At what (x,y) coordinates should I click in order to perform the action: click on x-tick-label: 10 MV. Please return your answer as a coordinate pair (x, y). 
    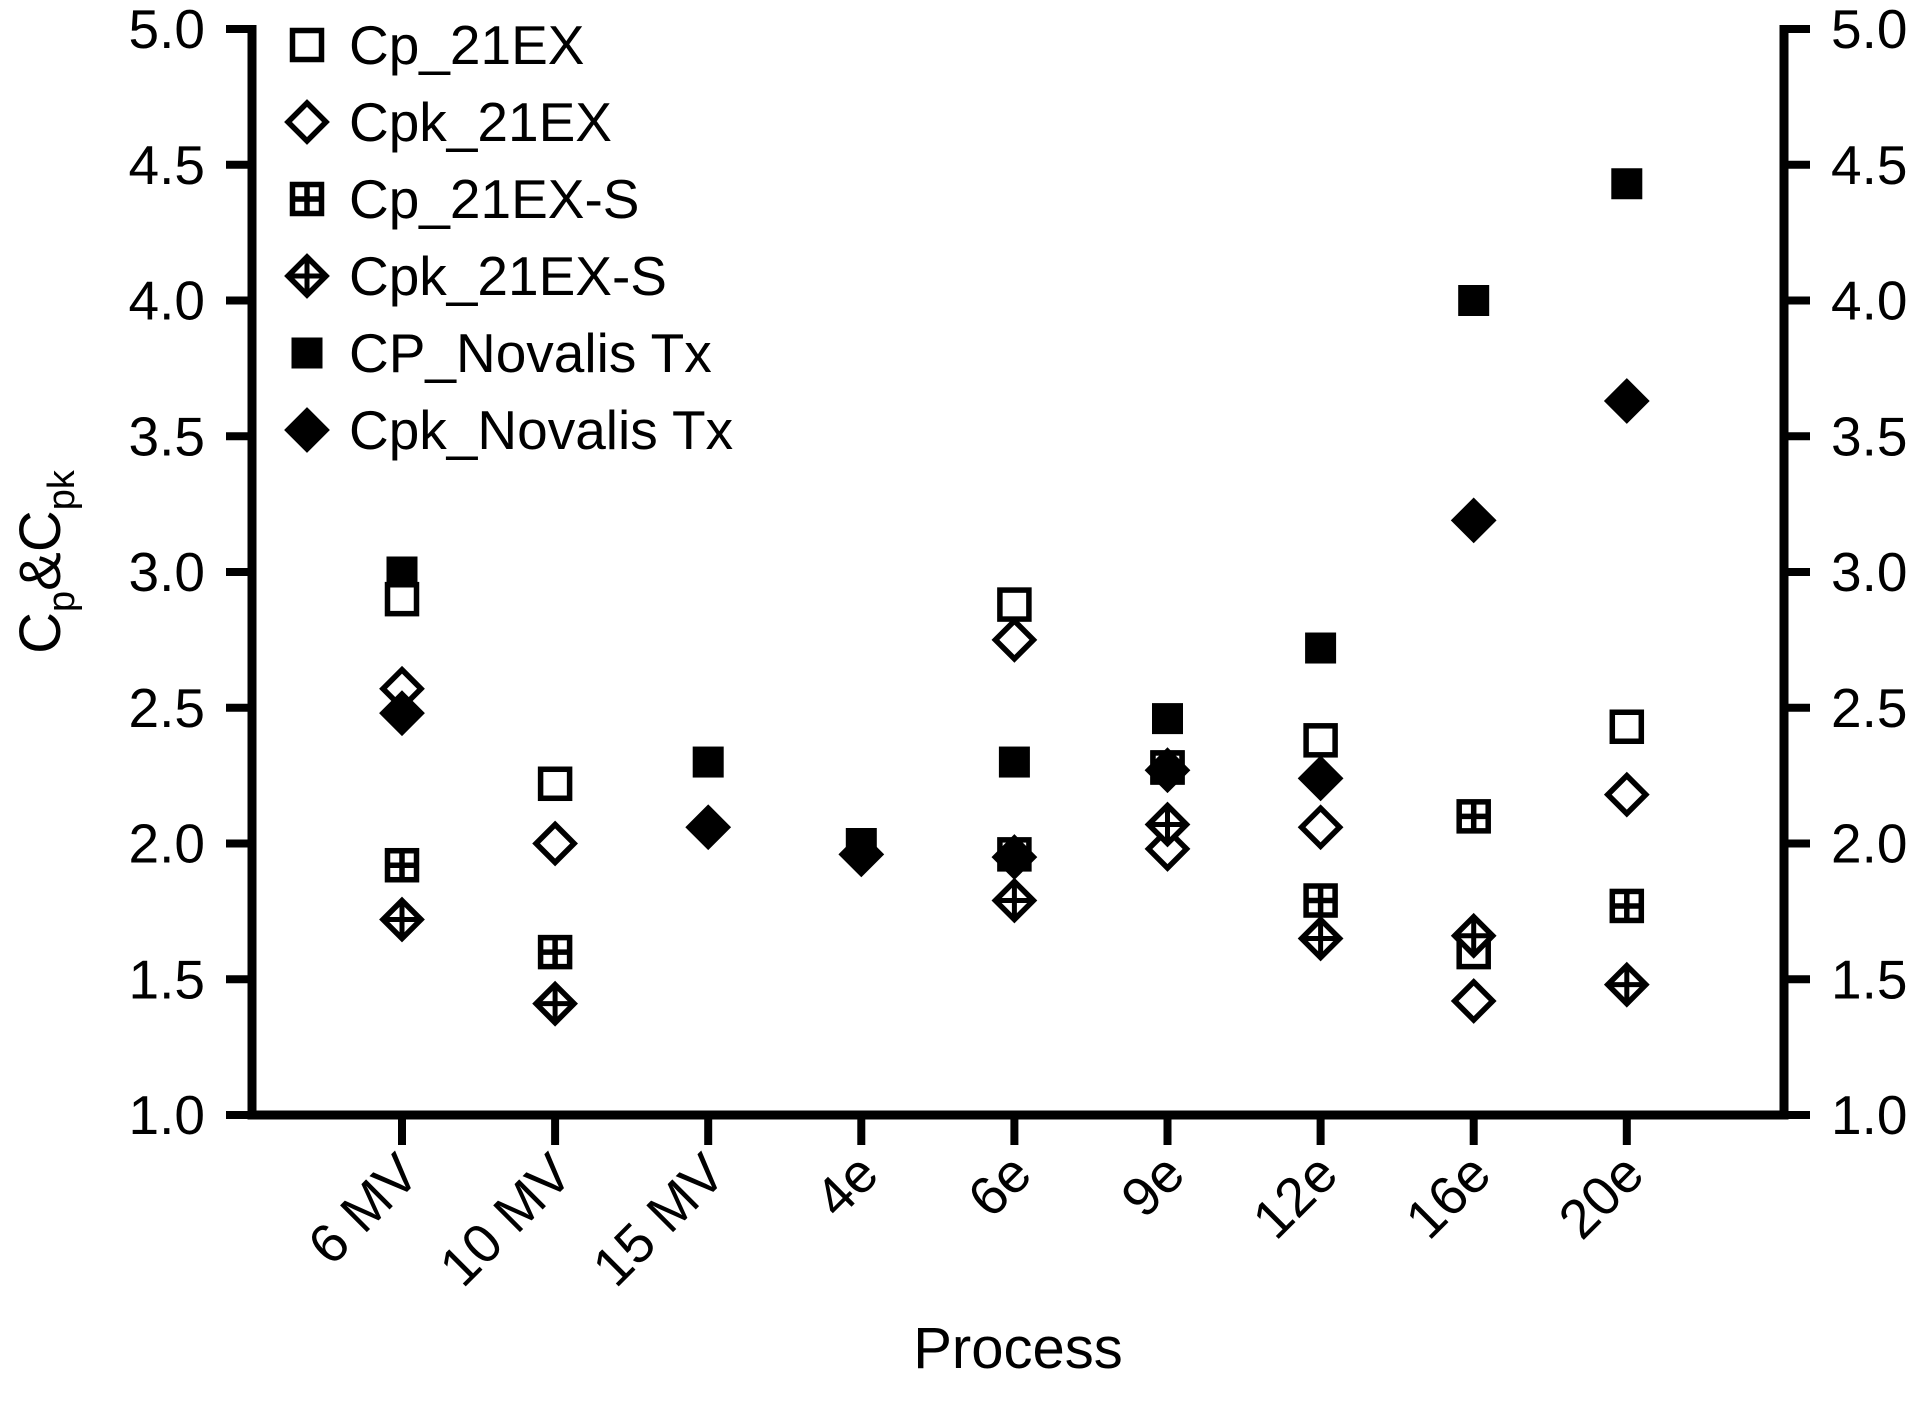
    Looking at the image, I should click on (505, 1219).